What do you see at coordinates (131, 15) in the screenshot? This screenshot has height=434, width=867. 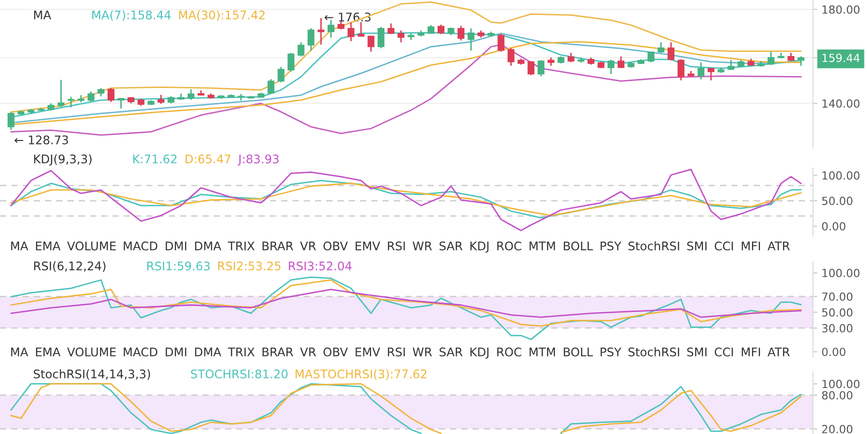 I see `text: MA(7):158.44` at bounding box center [131, 15].